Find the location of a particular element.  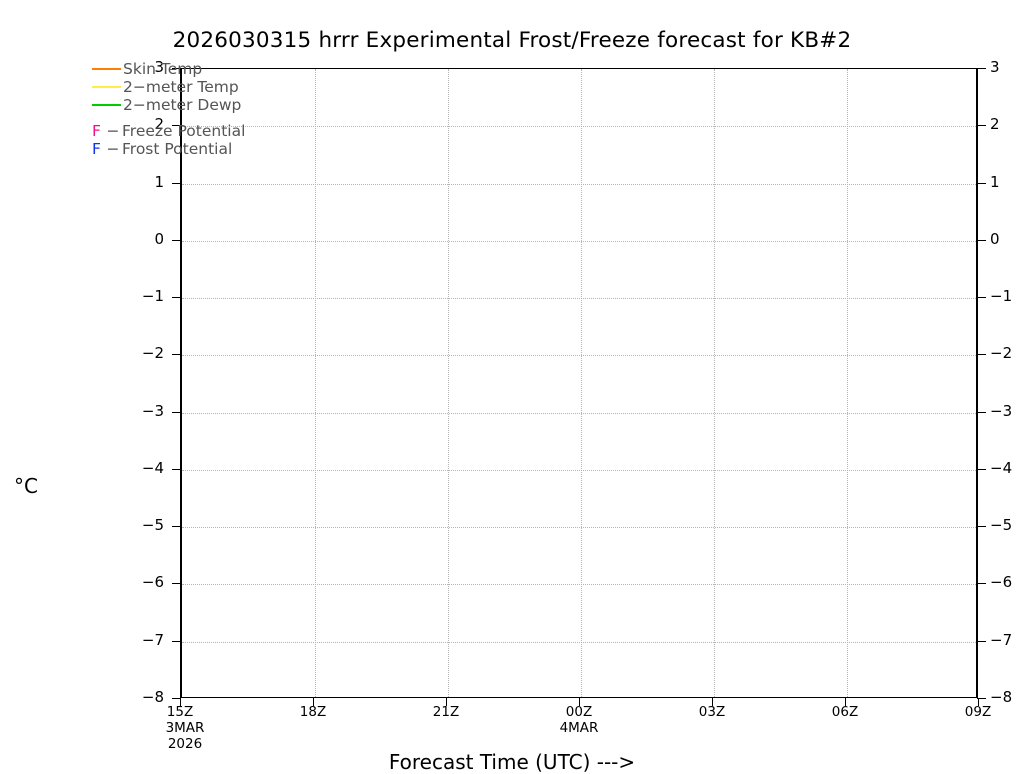

legend-item: Skin Temp is located at coordinates (168, 69).